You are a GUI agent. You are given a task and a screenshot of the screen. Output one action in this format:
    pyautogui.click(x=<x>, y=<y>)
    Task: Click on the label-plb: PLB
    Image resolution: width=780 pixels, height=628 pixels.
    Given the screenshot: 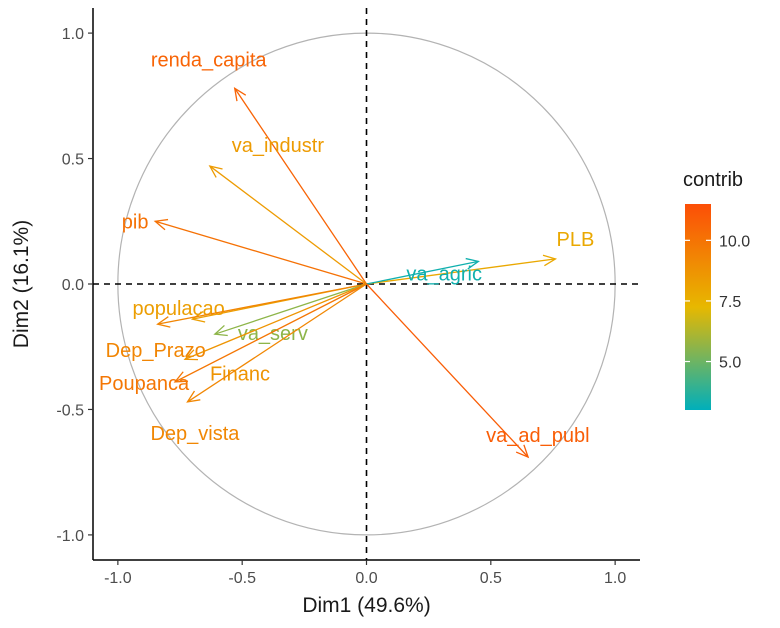 What is the action you would take?
    pyautogui.click(x=576, y=240)
    